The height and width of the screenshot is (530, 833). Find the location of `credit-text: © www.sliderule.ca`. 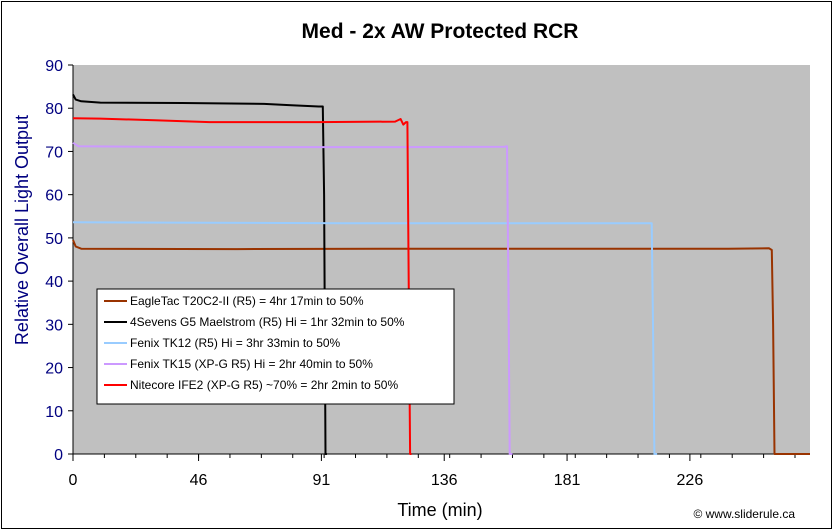

credit-text: © www.sliderule.ca is located at coordinates (744, 514).